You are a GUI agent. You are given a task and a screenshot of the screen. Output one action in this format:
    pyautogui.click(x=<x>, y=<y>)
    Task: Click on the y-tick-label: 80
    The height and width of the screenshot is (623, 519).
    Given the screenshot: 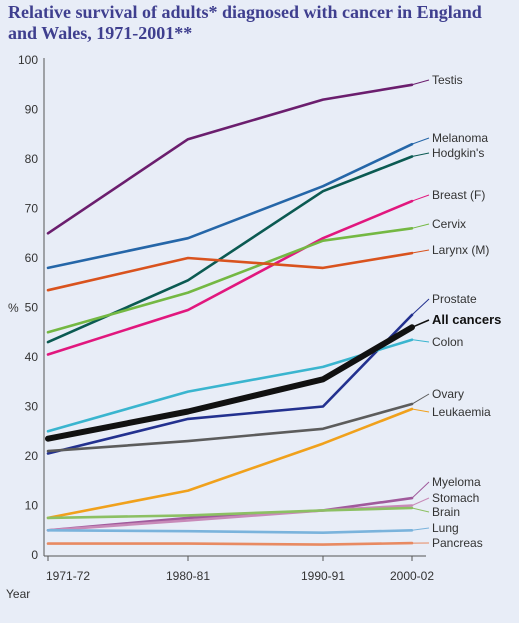 What is the action you would take?
    pyautogui.click(x=32, y=159)
    